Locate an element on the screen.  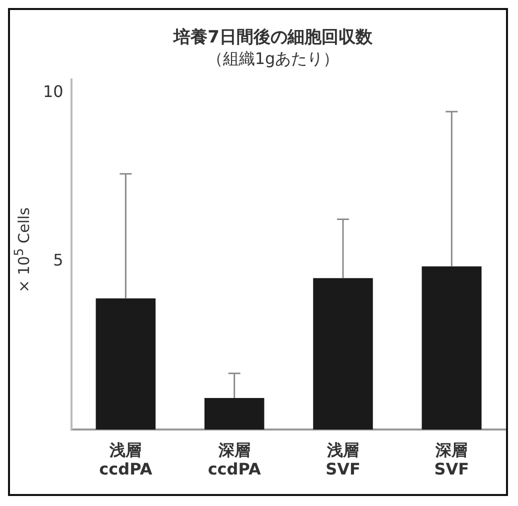
chart-title: 培養7日間後の細胞回収数 is located at coordinates (273, 38).